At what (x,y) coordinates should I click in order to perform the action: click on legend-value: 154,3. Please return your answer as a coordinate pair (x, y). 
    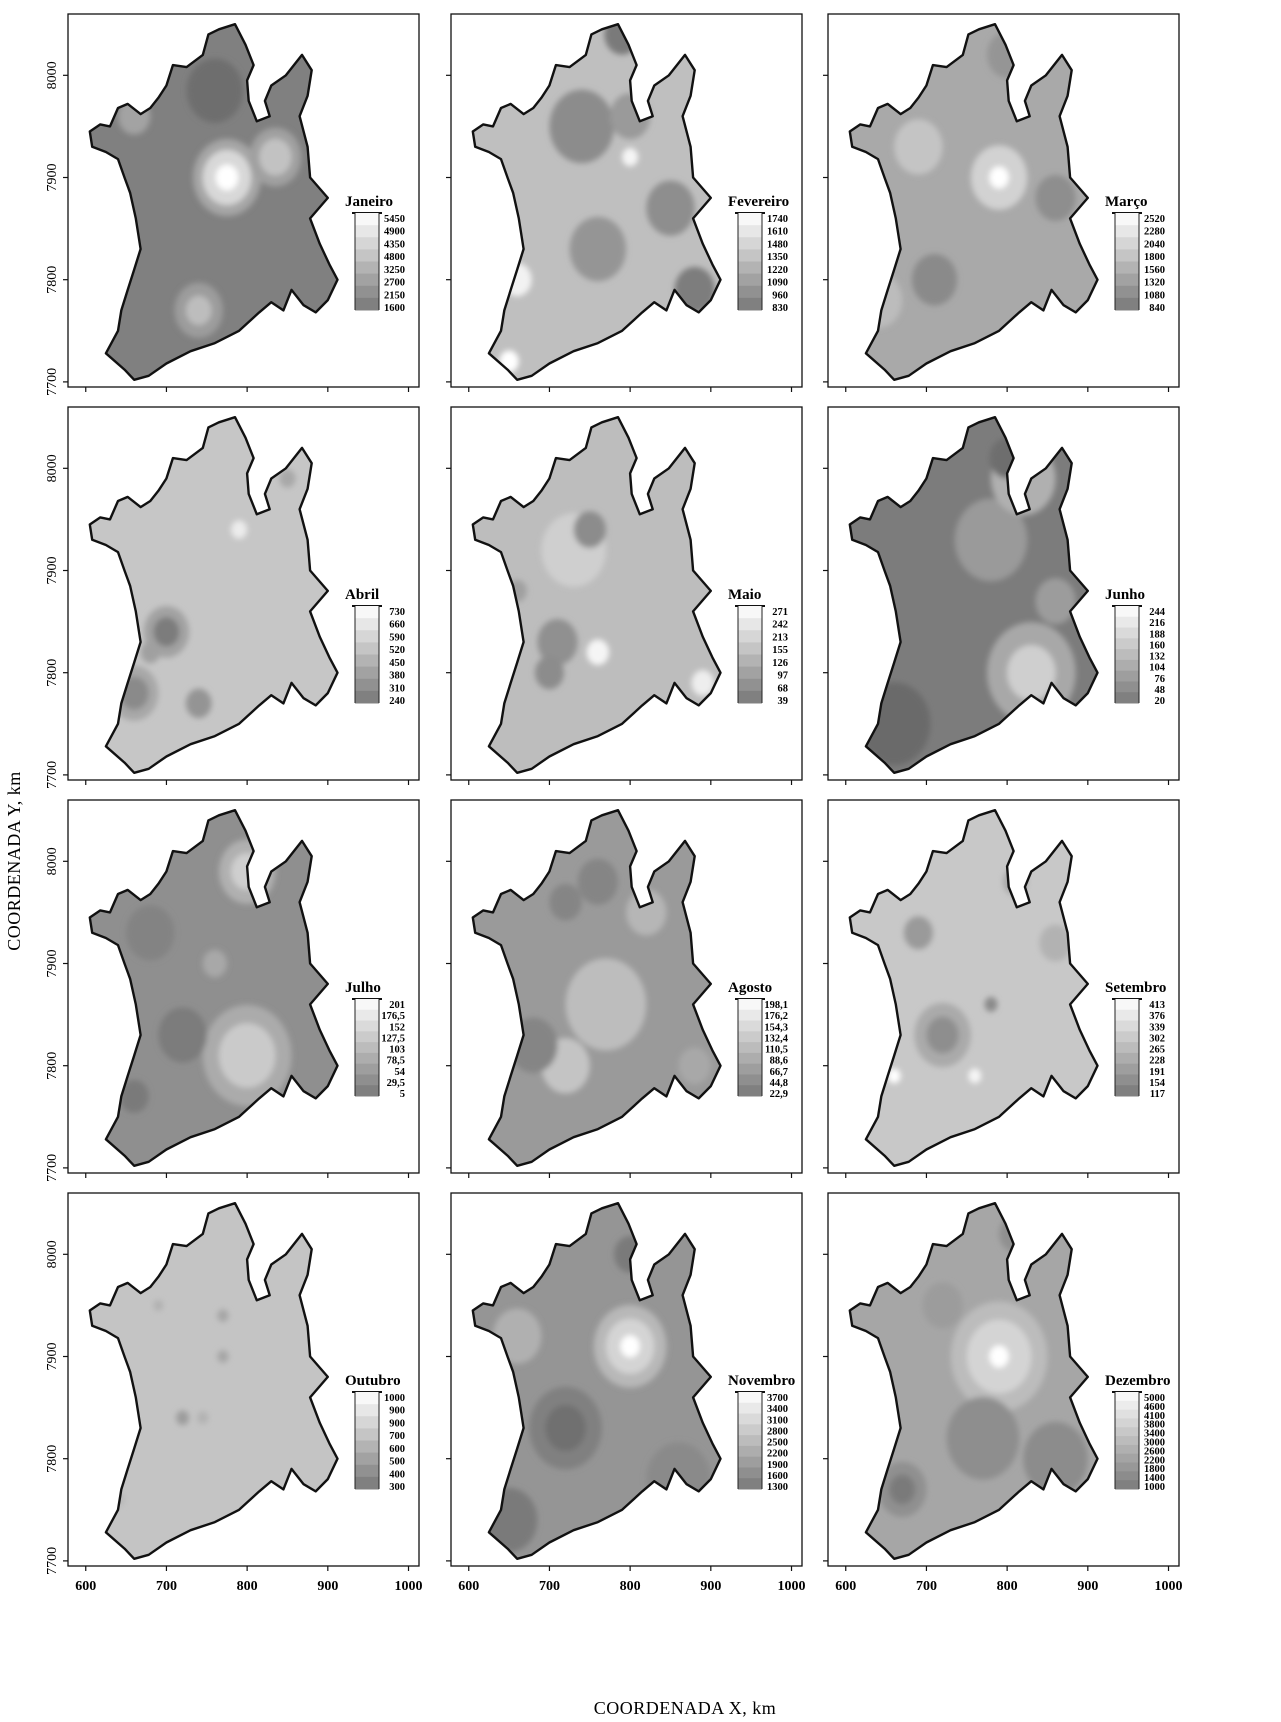
    Looking at the image, I should click on (776, 1027).